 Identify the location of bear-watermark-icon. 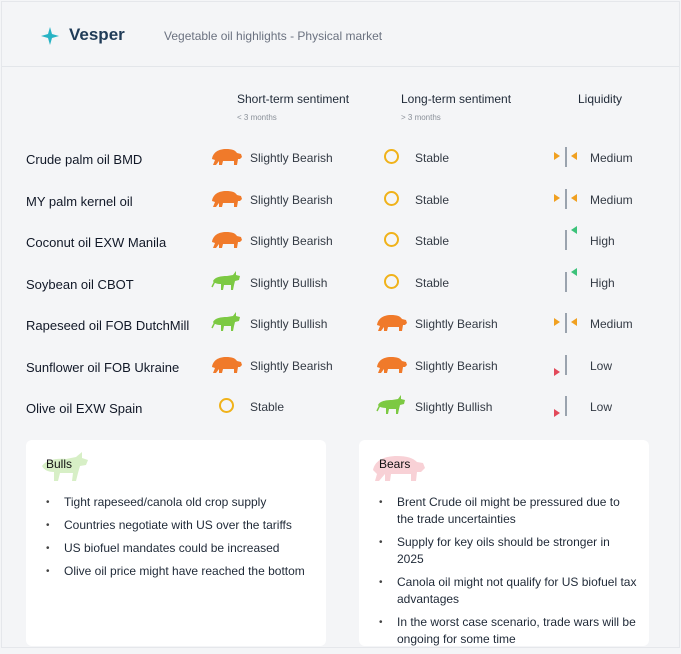
(399, 468).